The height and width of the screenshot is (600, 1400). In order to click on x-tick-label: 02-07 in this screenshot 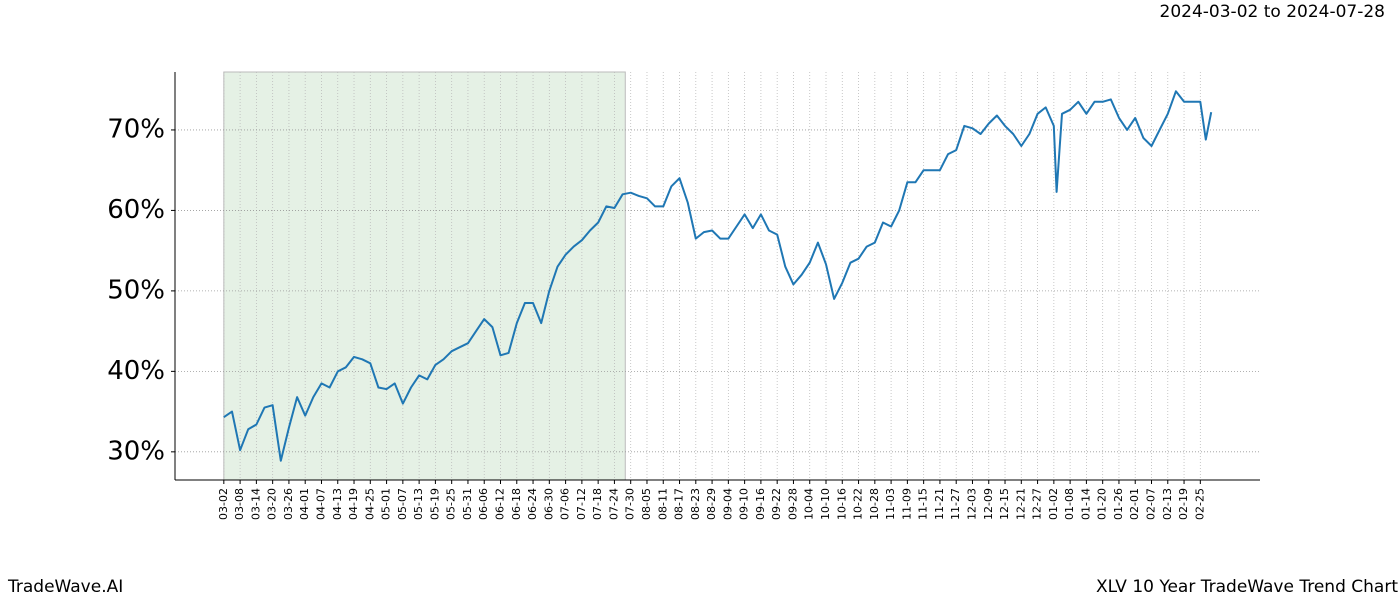, I will do `click(1151, 504)`.